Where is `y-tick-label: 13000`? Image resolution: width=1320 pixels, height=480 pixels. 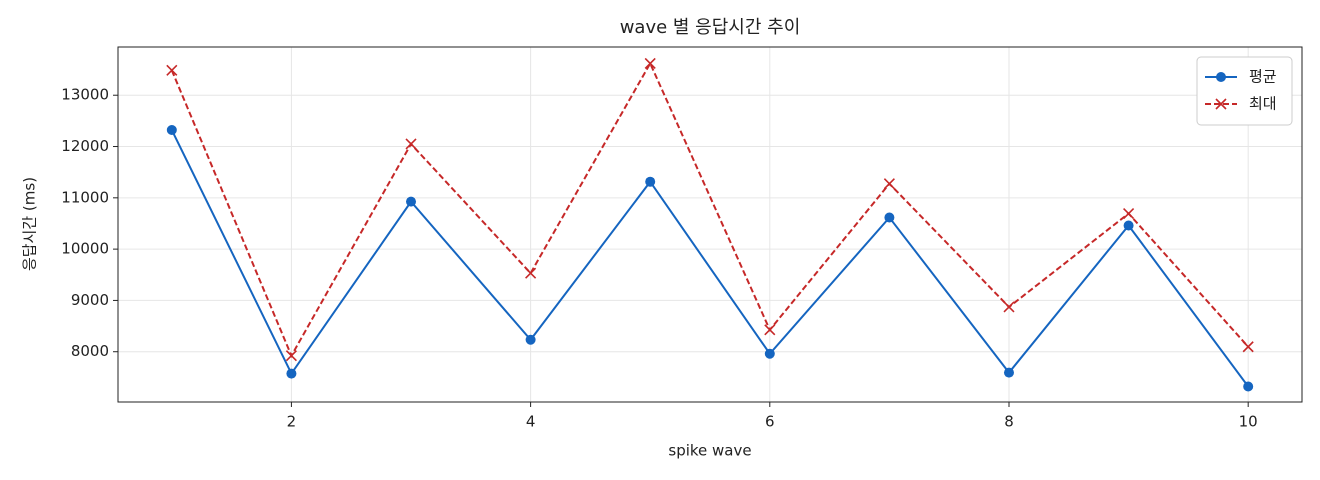
y-tick-label: 13000 is located at coordinates (85, 95).